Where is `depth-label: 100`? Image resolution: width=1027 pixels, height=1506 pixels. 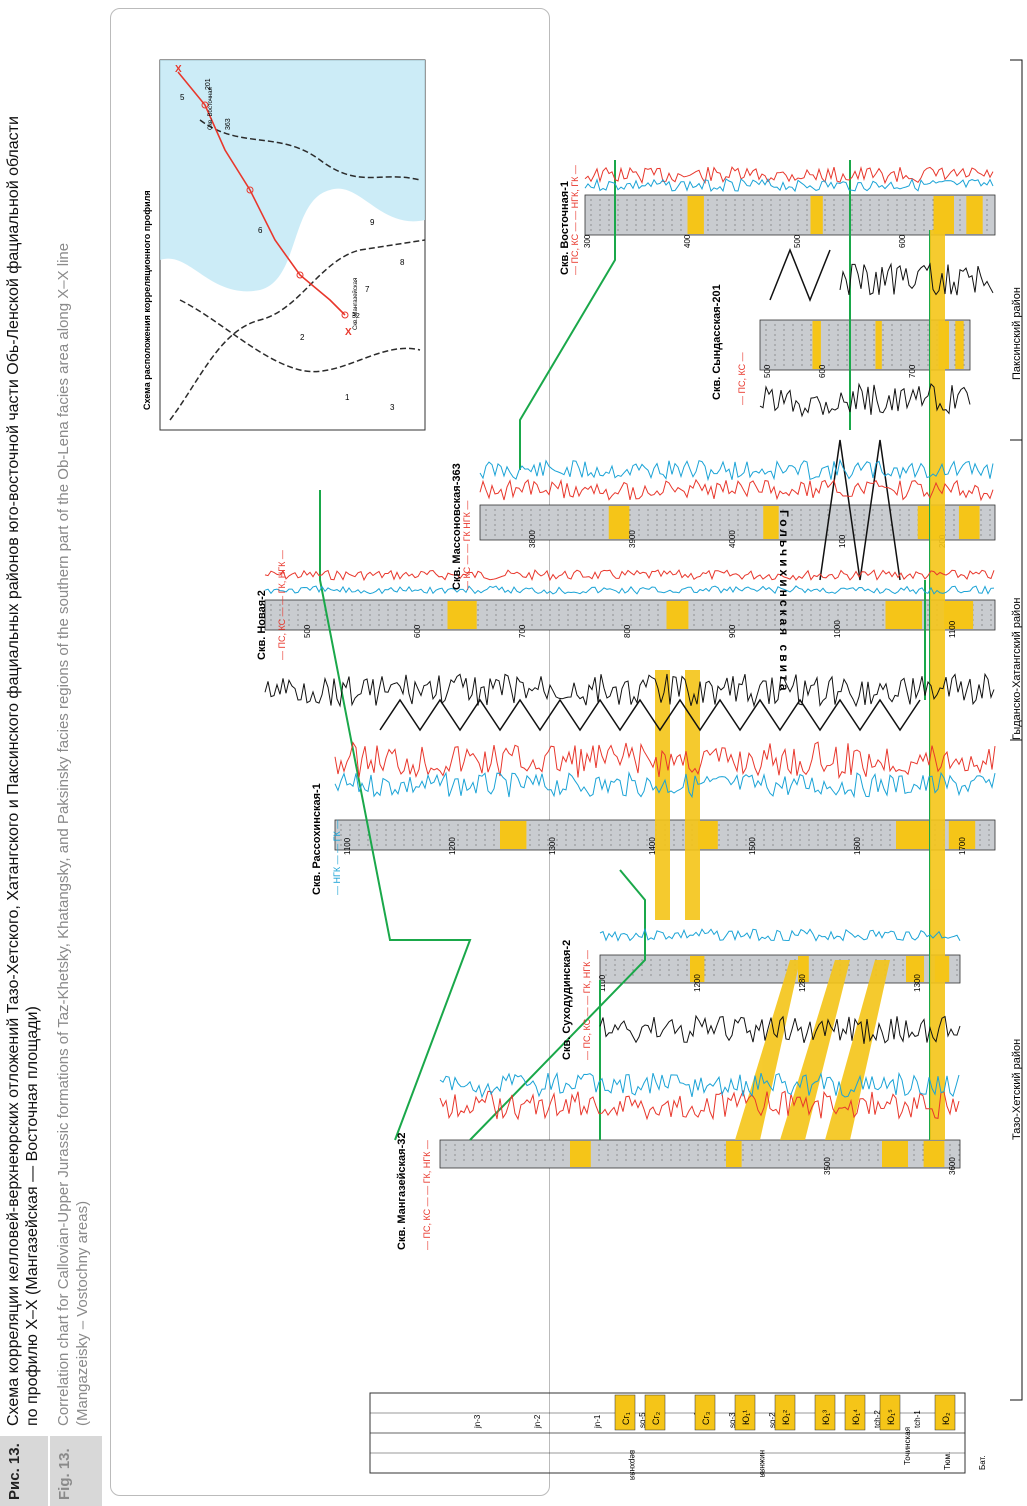 depth-label: 100 is located at coordinates (842, 541).